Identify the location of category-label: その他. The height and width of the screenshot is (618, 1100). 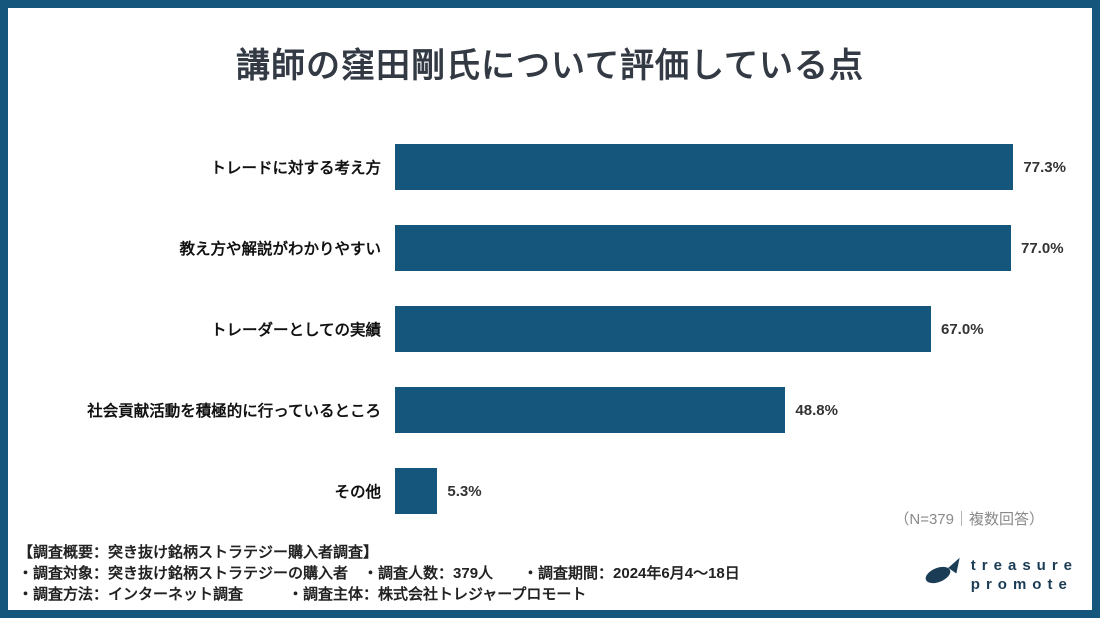
(357, 492).